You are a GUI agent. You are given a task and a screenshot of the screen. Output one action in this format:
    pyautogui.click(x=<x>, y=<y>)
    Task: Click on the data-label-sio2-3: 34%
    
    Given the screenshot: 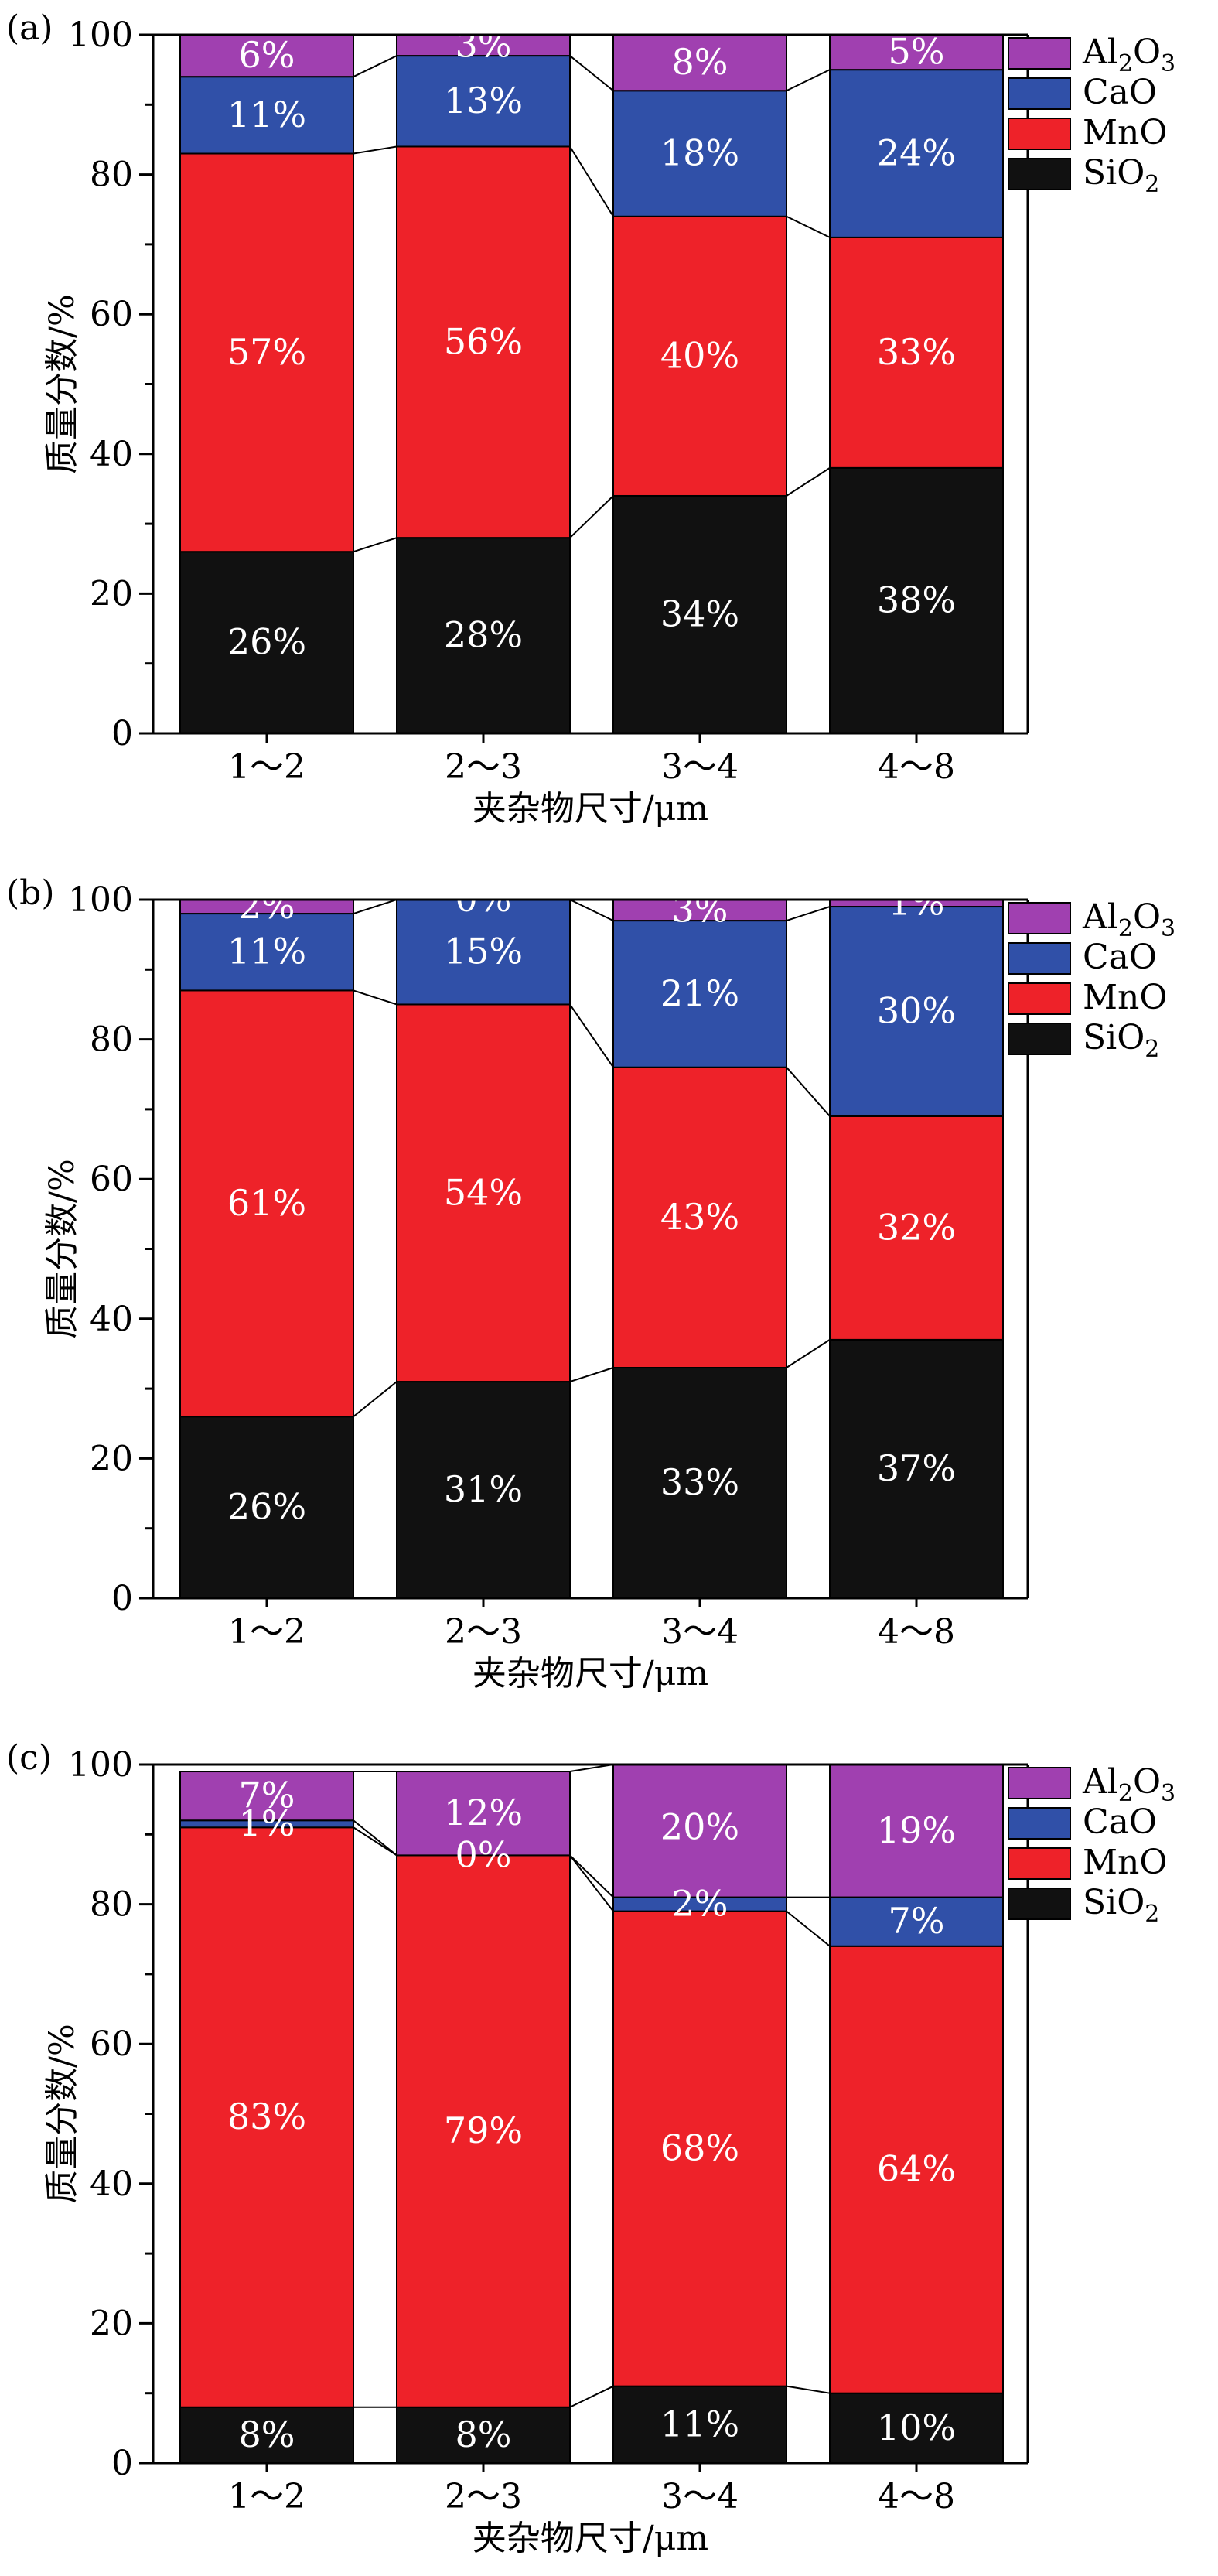 What is the action you would take?
    pyautogui.click(x=699, y=613)
    